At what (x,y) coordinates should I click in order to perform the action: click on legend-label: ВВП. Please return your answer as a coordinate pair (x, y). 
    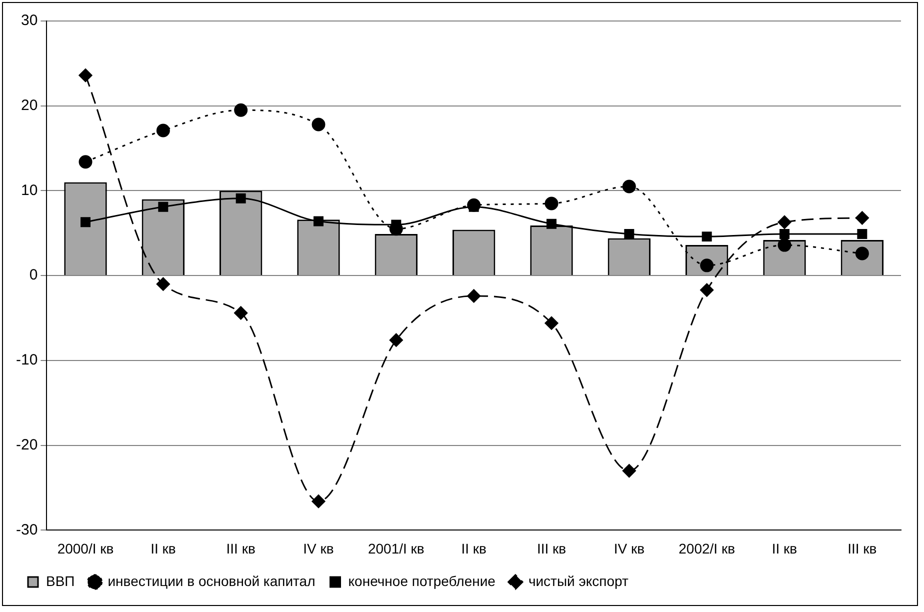
    Looking at the image, I should click on (60, 580).